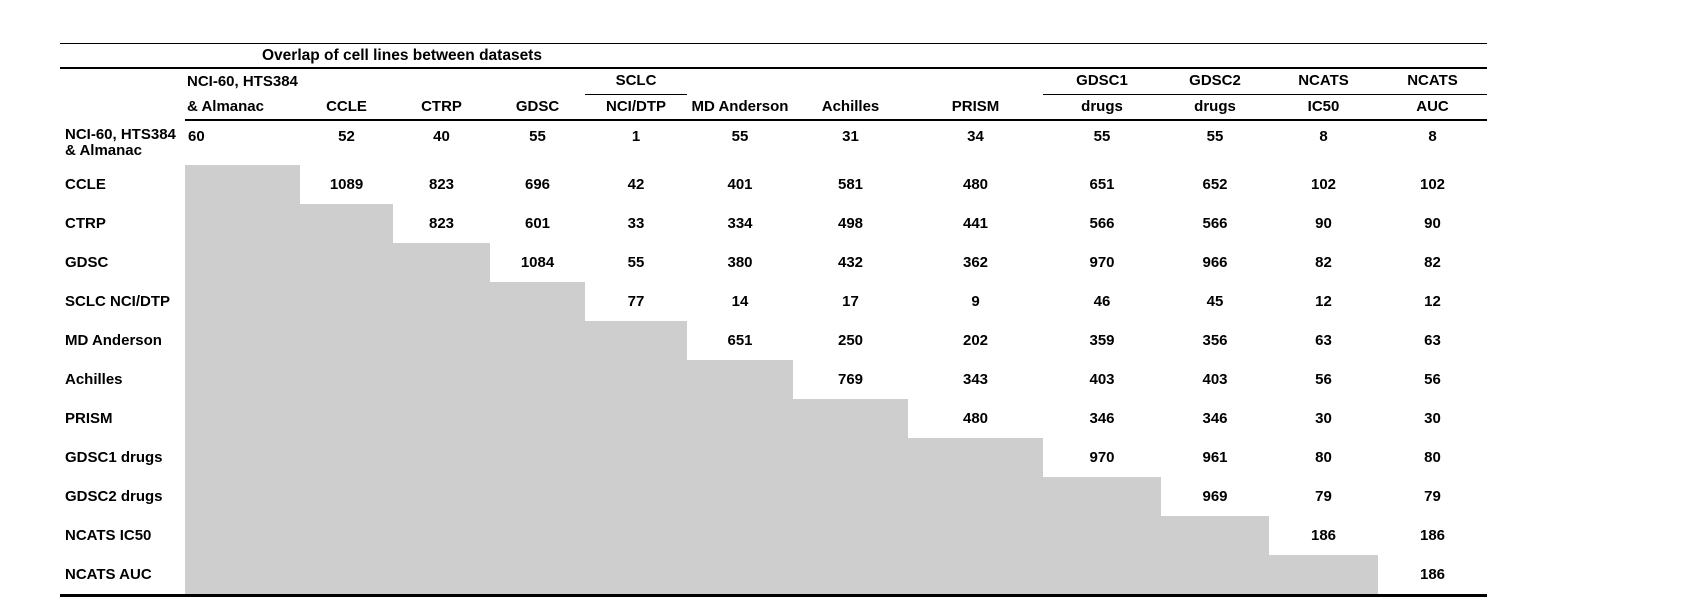 The image size is (1686, 615). Describe the element at coordinates (1432, 301) in the screenshot. I see `overlap-value-cell: 12` at that location.